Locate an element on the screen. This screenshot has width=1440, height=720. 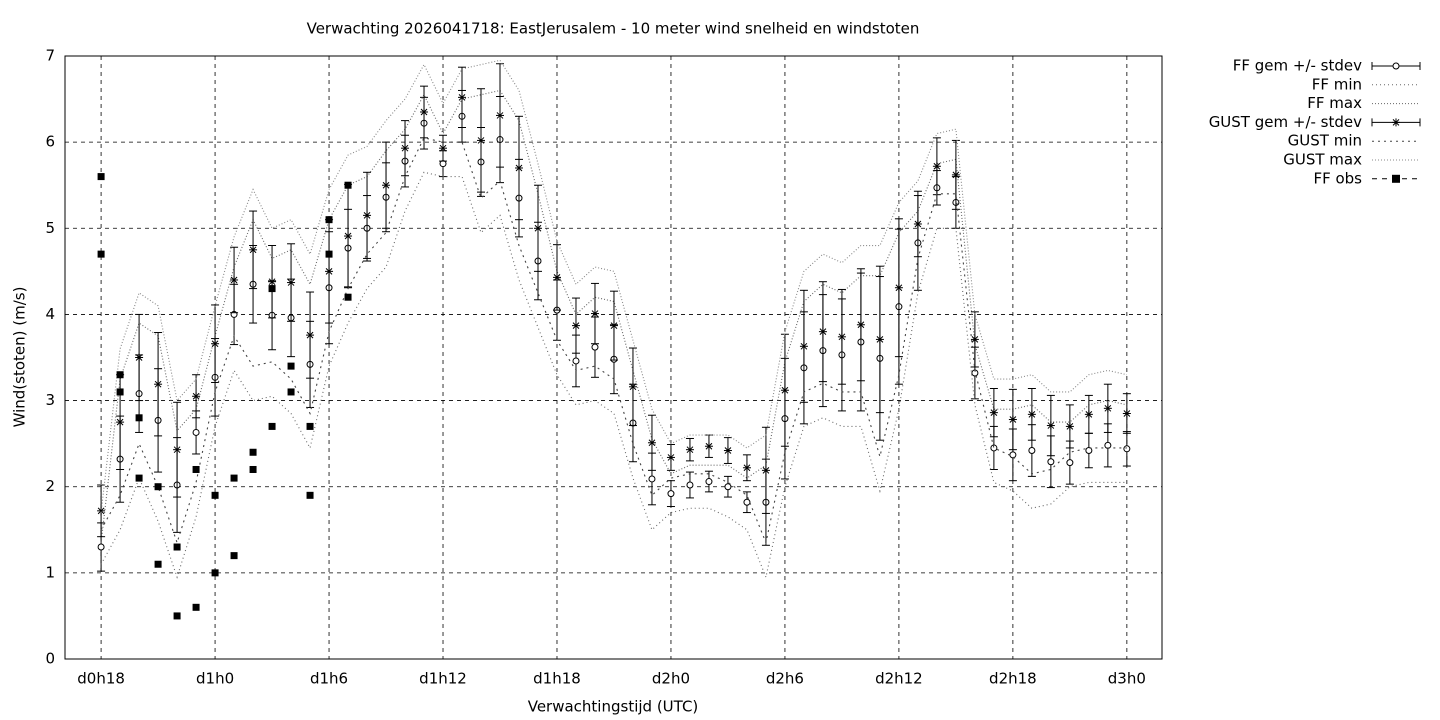
legend-label: GUST gem +/- stdev is located at coordinates (1285, 122).